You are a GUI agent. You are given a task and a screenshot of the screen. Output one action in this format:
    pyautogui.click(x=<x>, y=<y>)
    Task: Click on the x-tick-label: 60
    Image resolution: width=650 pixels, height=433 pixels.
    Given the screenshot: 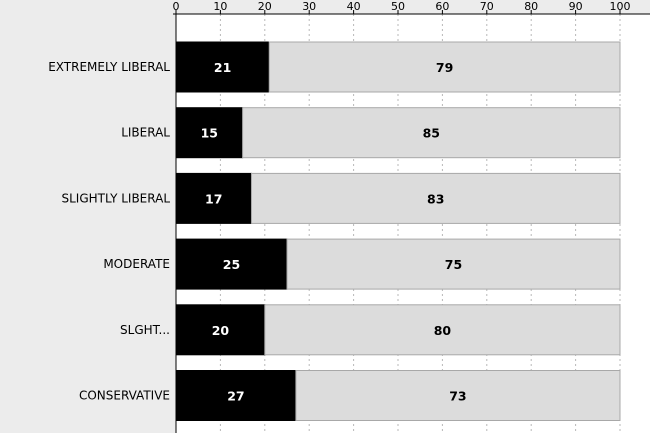 What is the action you would take?
    pyautogui.click(x=442, y=6)
    